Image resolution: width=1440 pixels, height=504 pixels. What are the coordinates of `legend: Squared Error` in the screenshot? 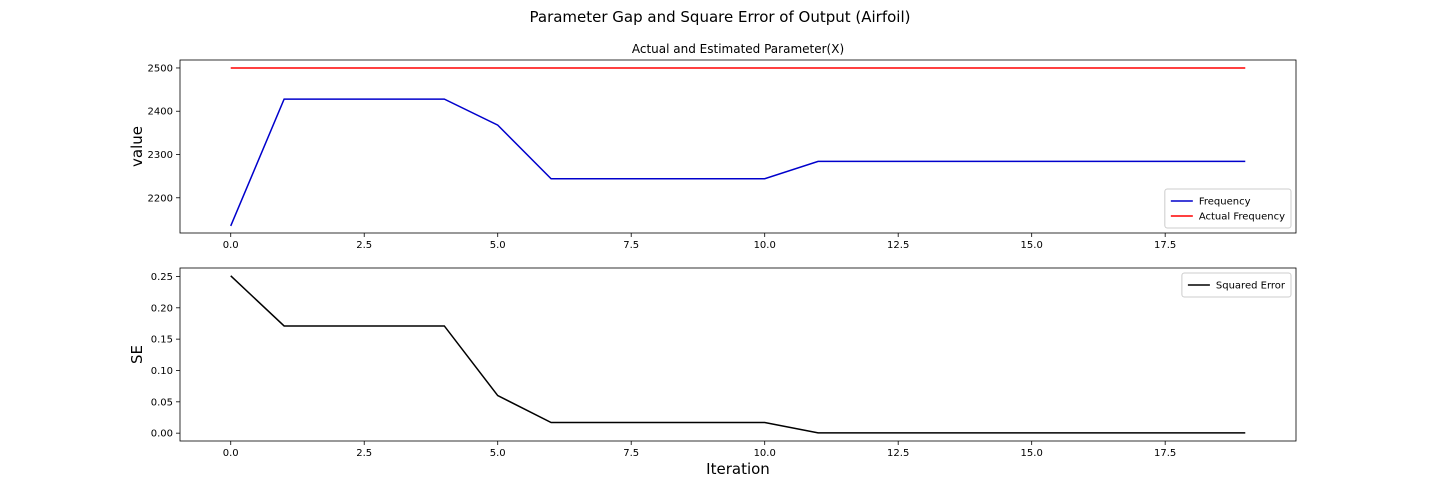 It's located at (1236, 285).